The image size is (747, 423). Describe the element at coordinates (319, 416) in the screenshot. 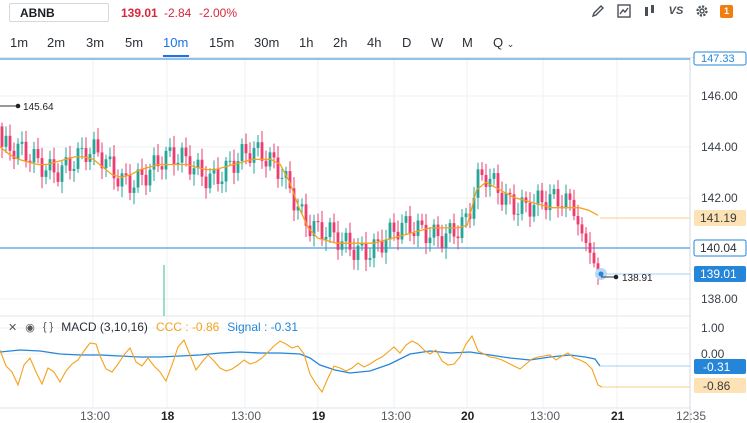

I see `time-axis-tick: 19` at that location.